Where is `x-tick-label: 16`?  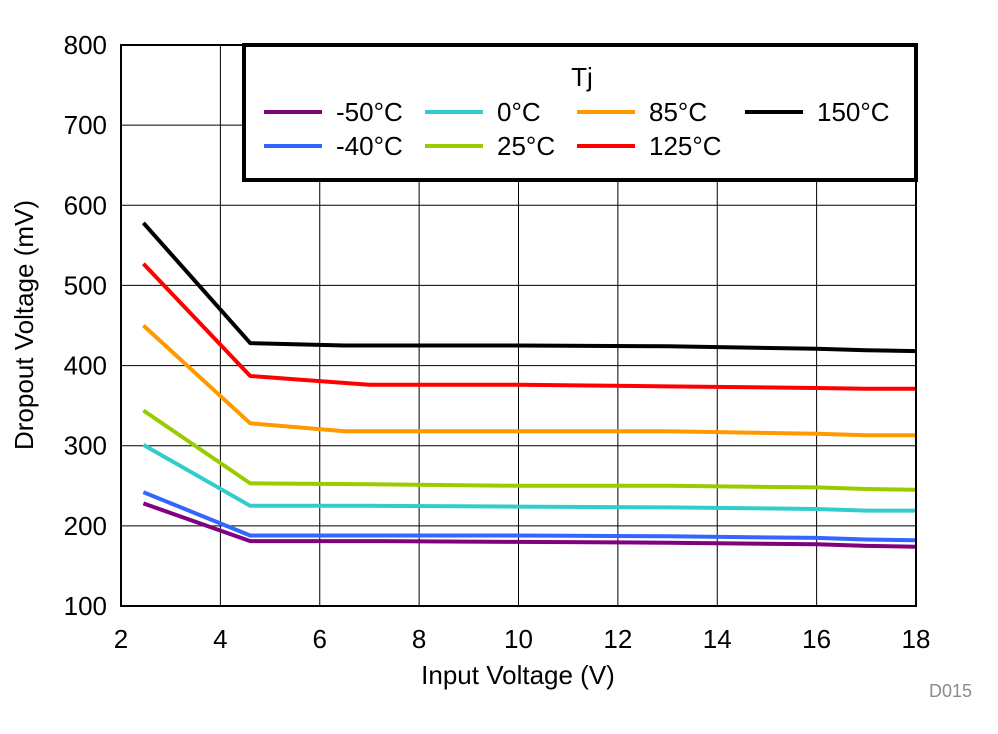 x-tick-label: 16 is located at coordinates (816, 639).